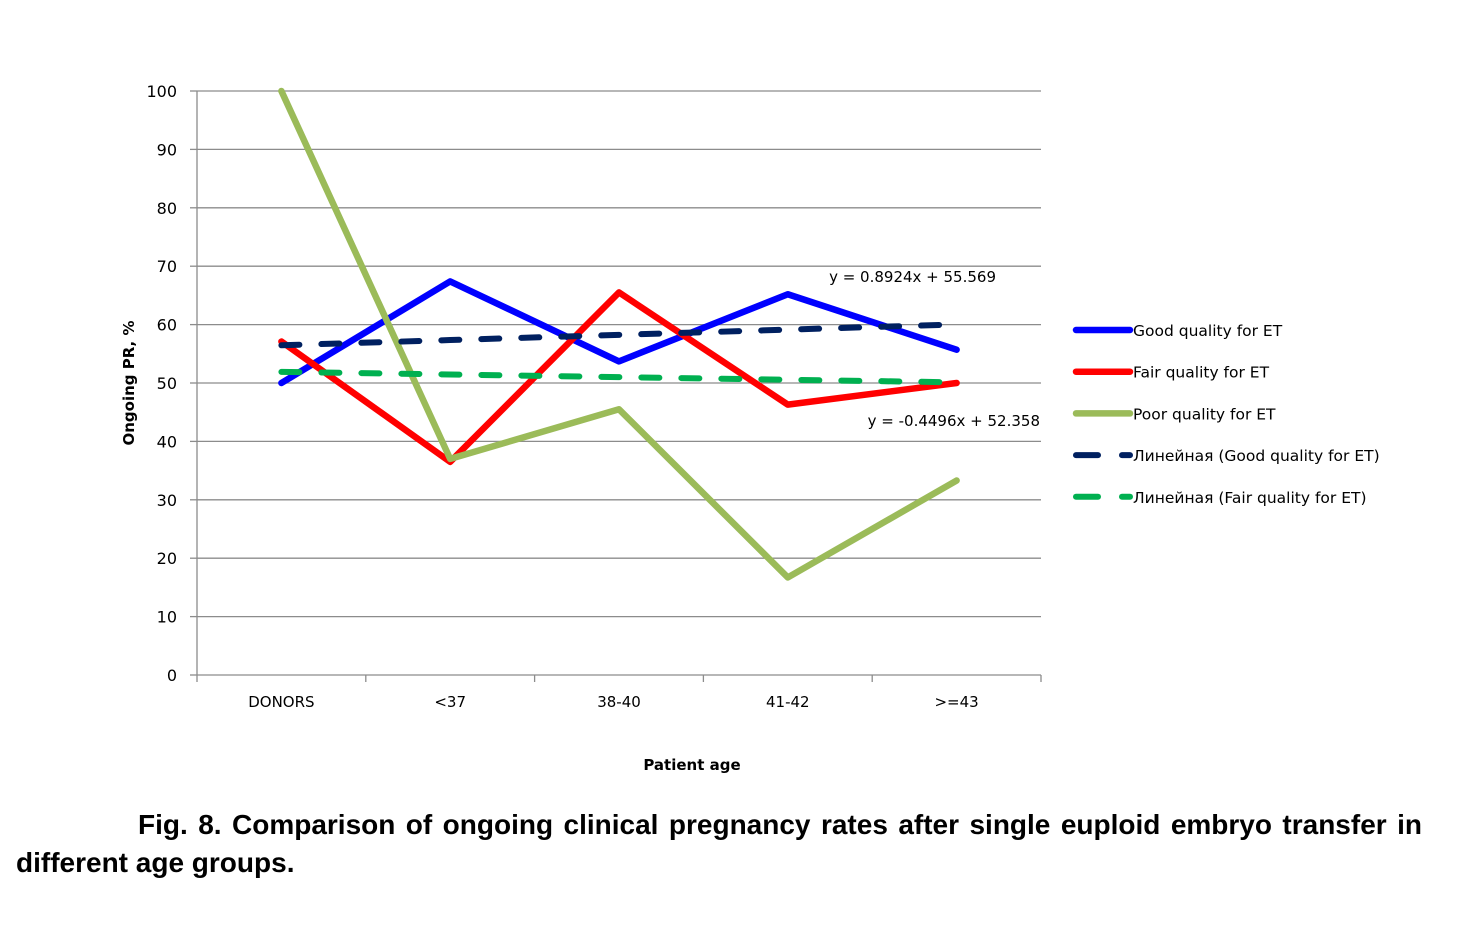 This screenshot has height=938, width=1477. I want to click on x-tick-label: 41-42, so click(788, 702).